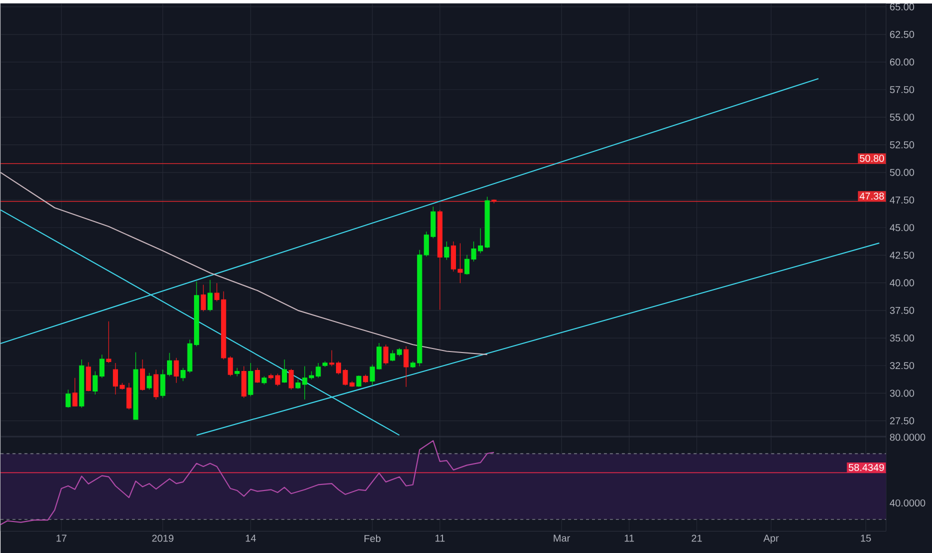  I want to click on y-tick-label: 32.50, so click(902, 366).